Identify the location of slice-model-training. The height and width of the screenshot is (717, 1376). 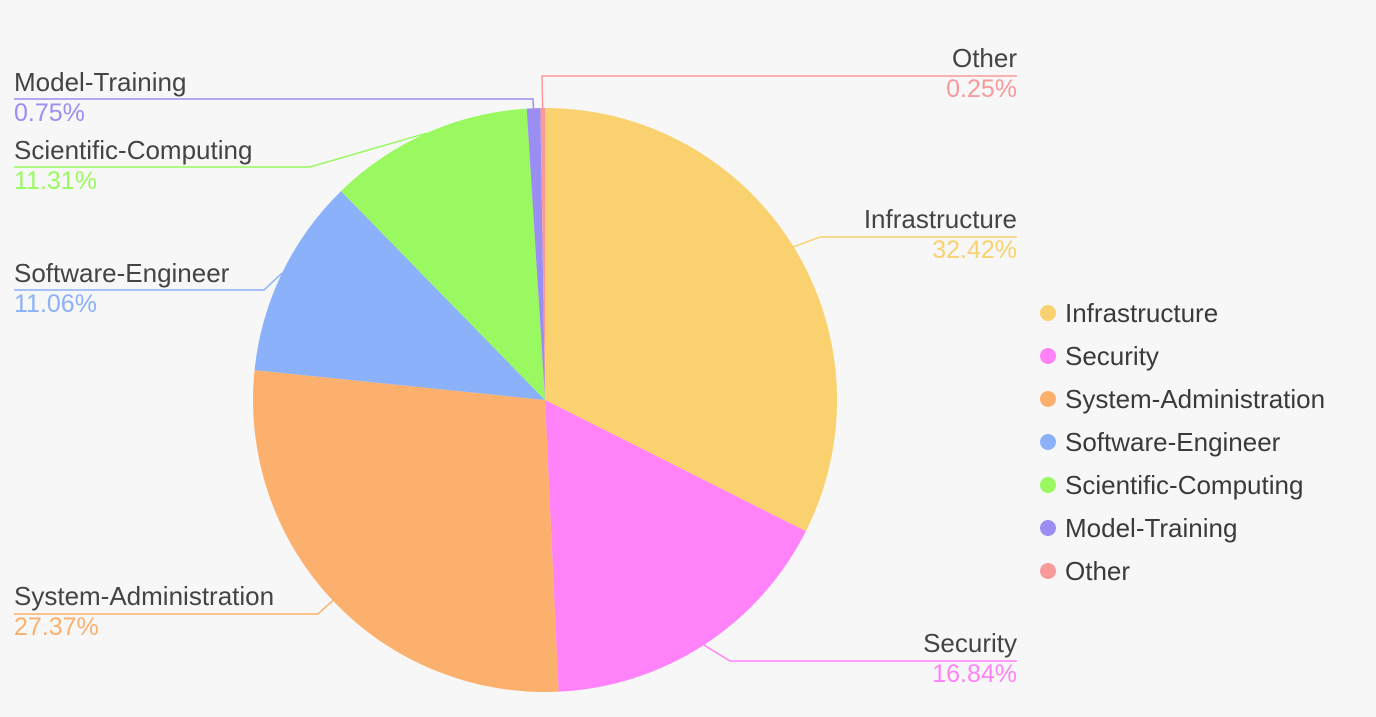
(535, 254).